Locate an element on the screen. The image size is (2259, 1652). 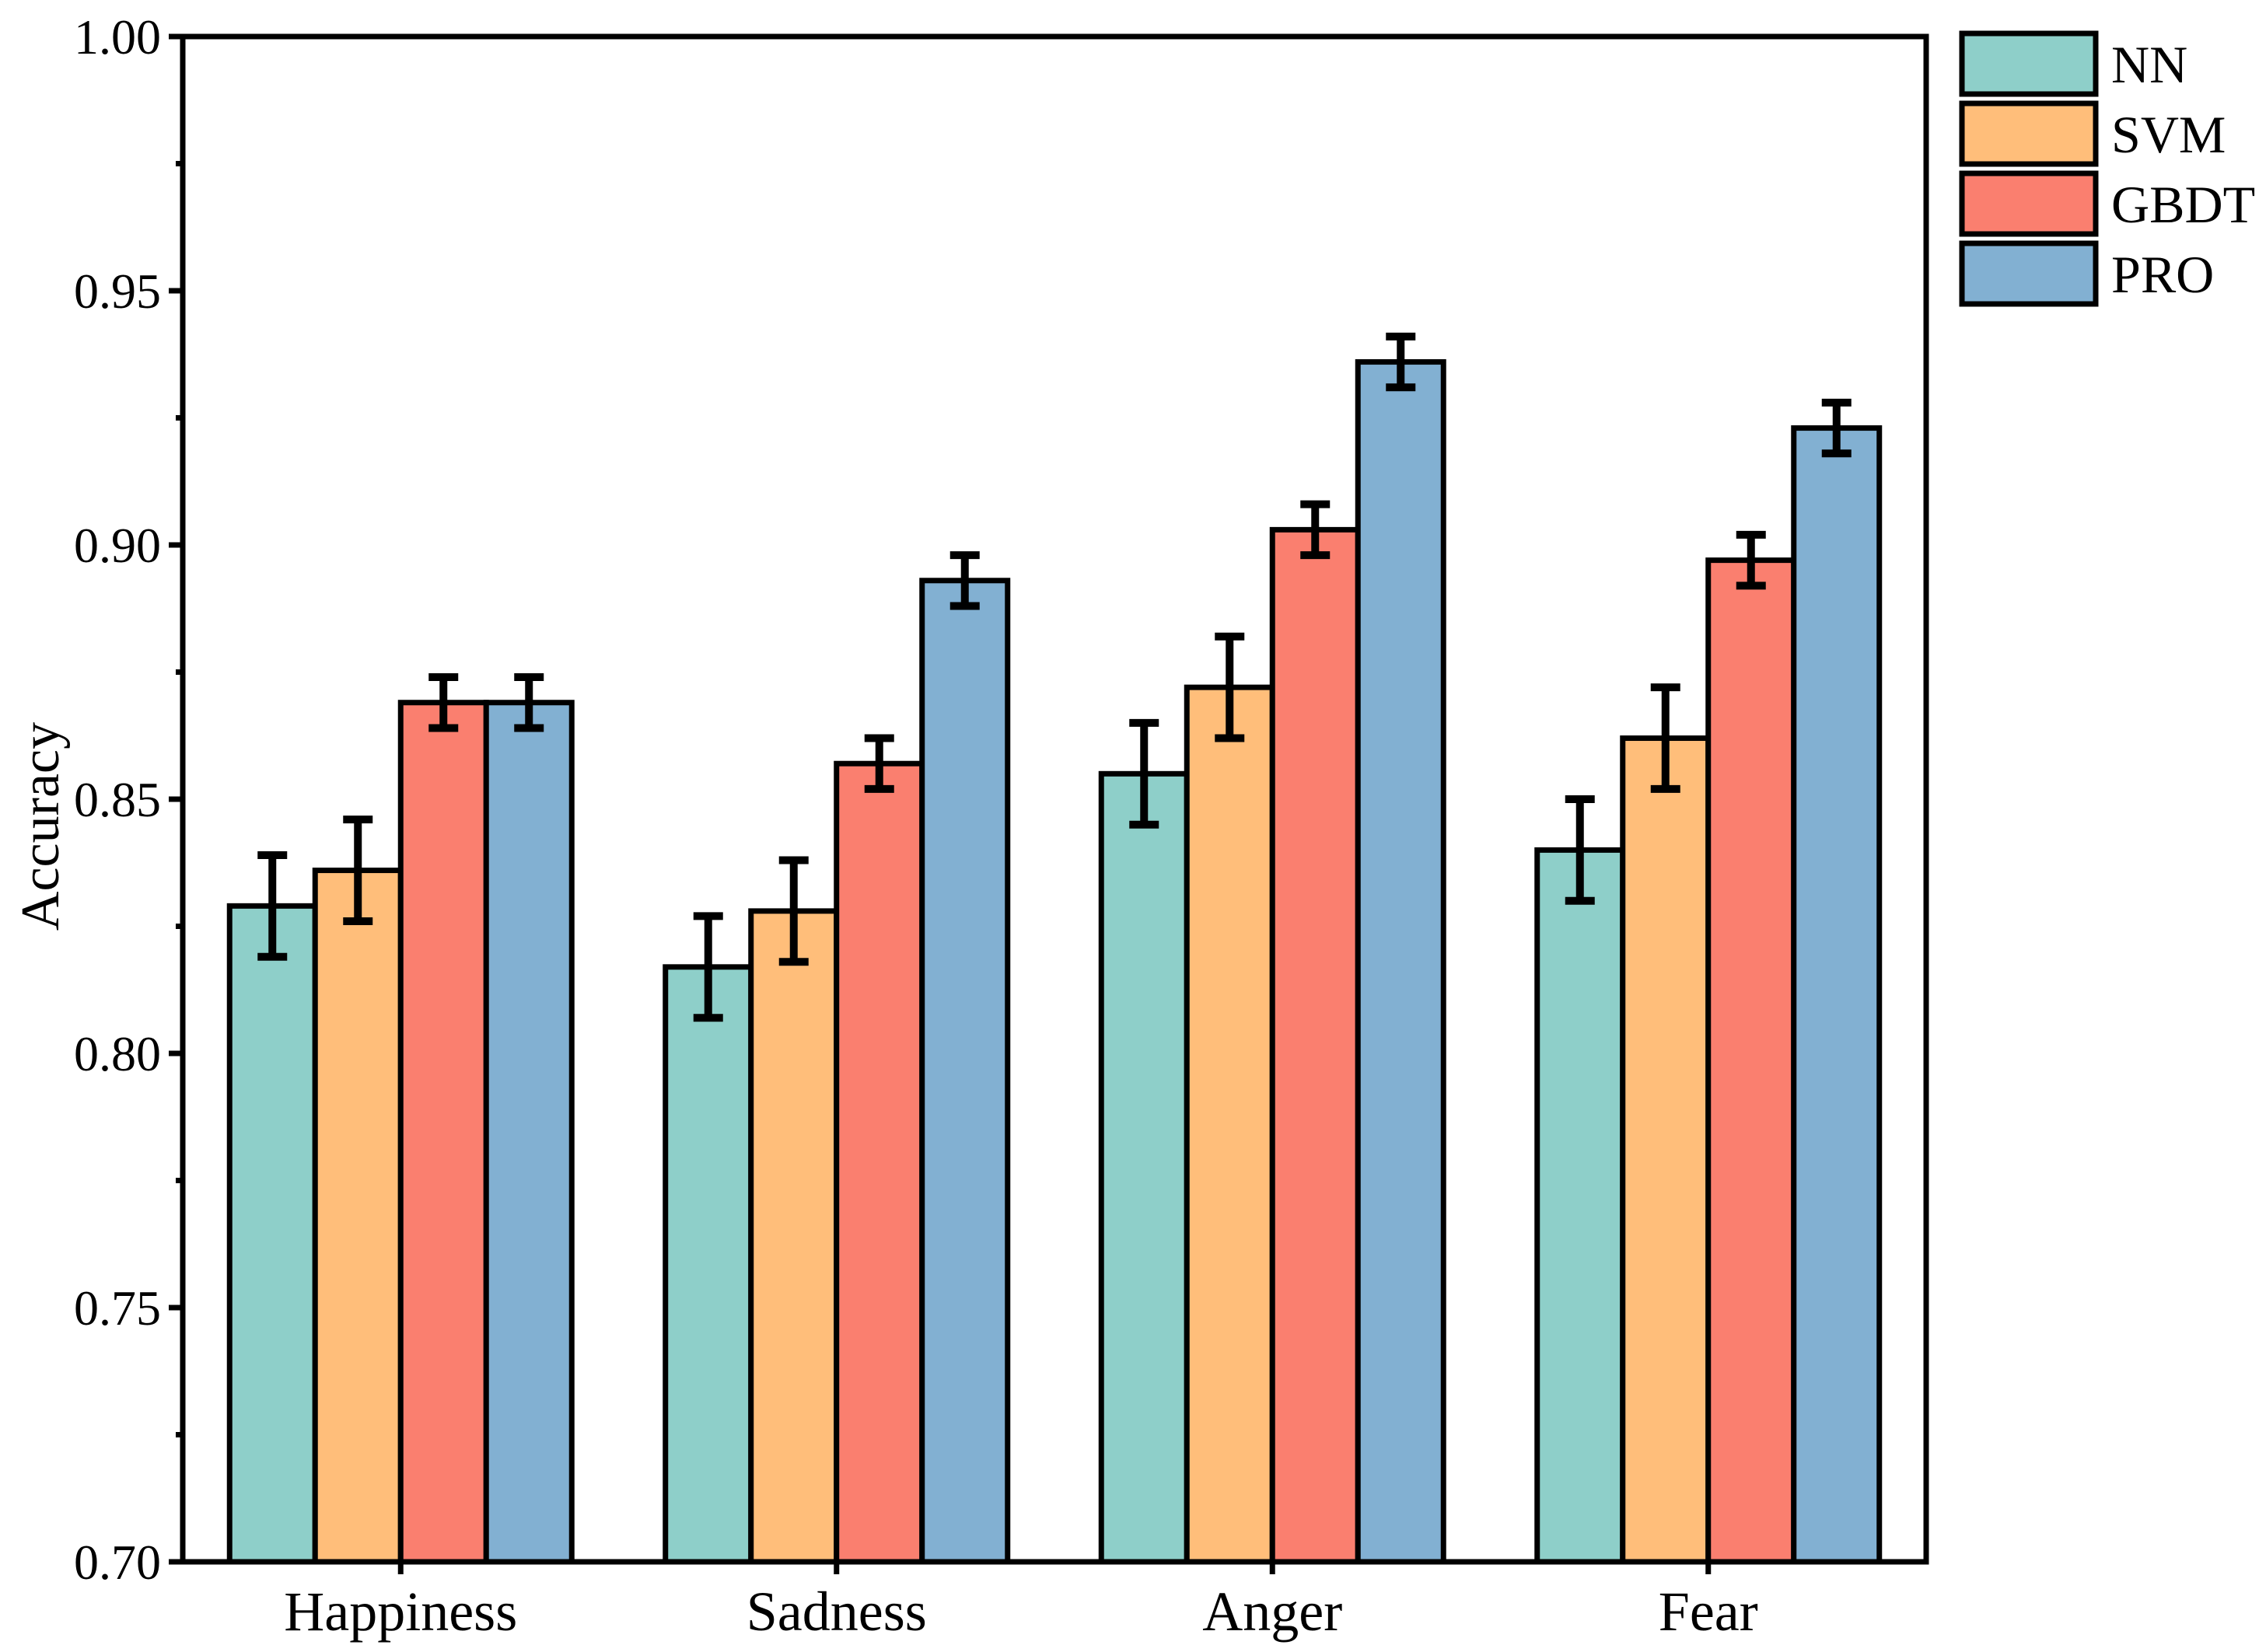
errorbar-fear-nn is located at coordinates (1580, 850).